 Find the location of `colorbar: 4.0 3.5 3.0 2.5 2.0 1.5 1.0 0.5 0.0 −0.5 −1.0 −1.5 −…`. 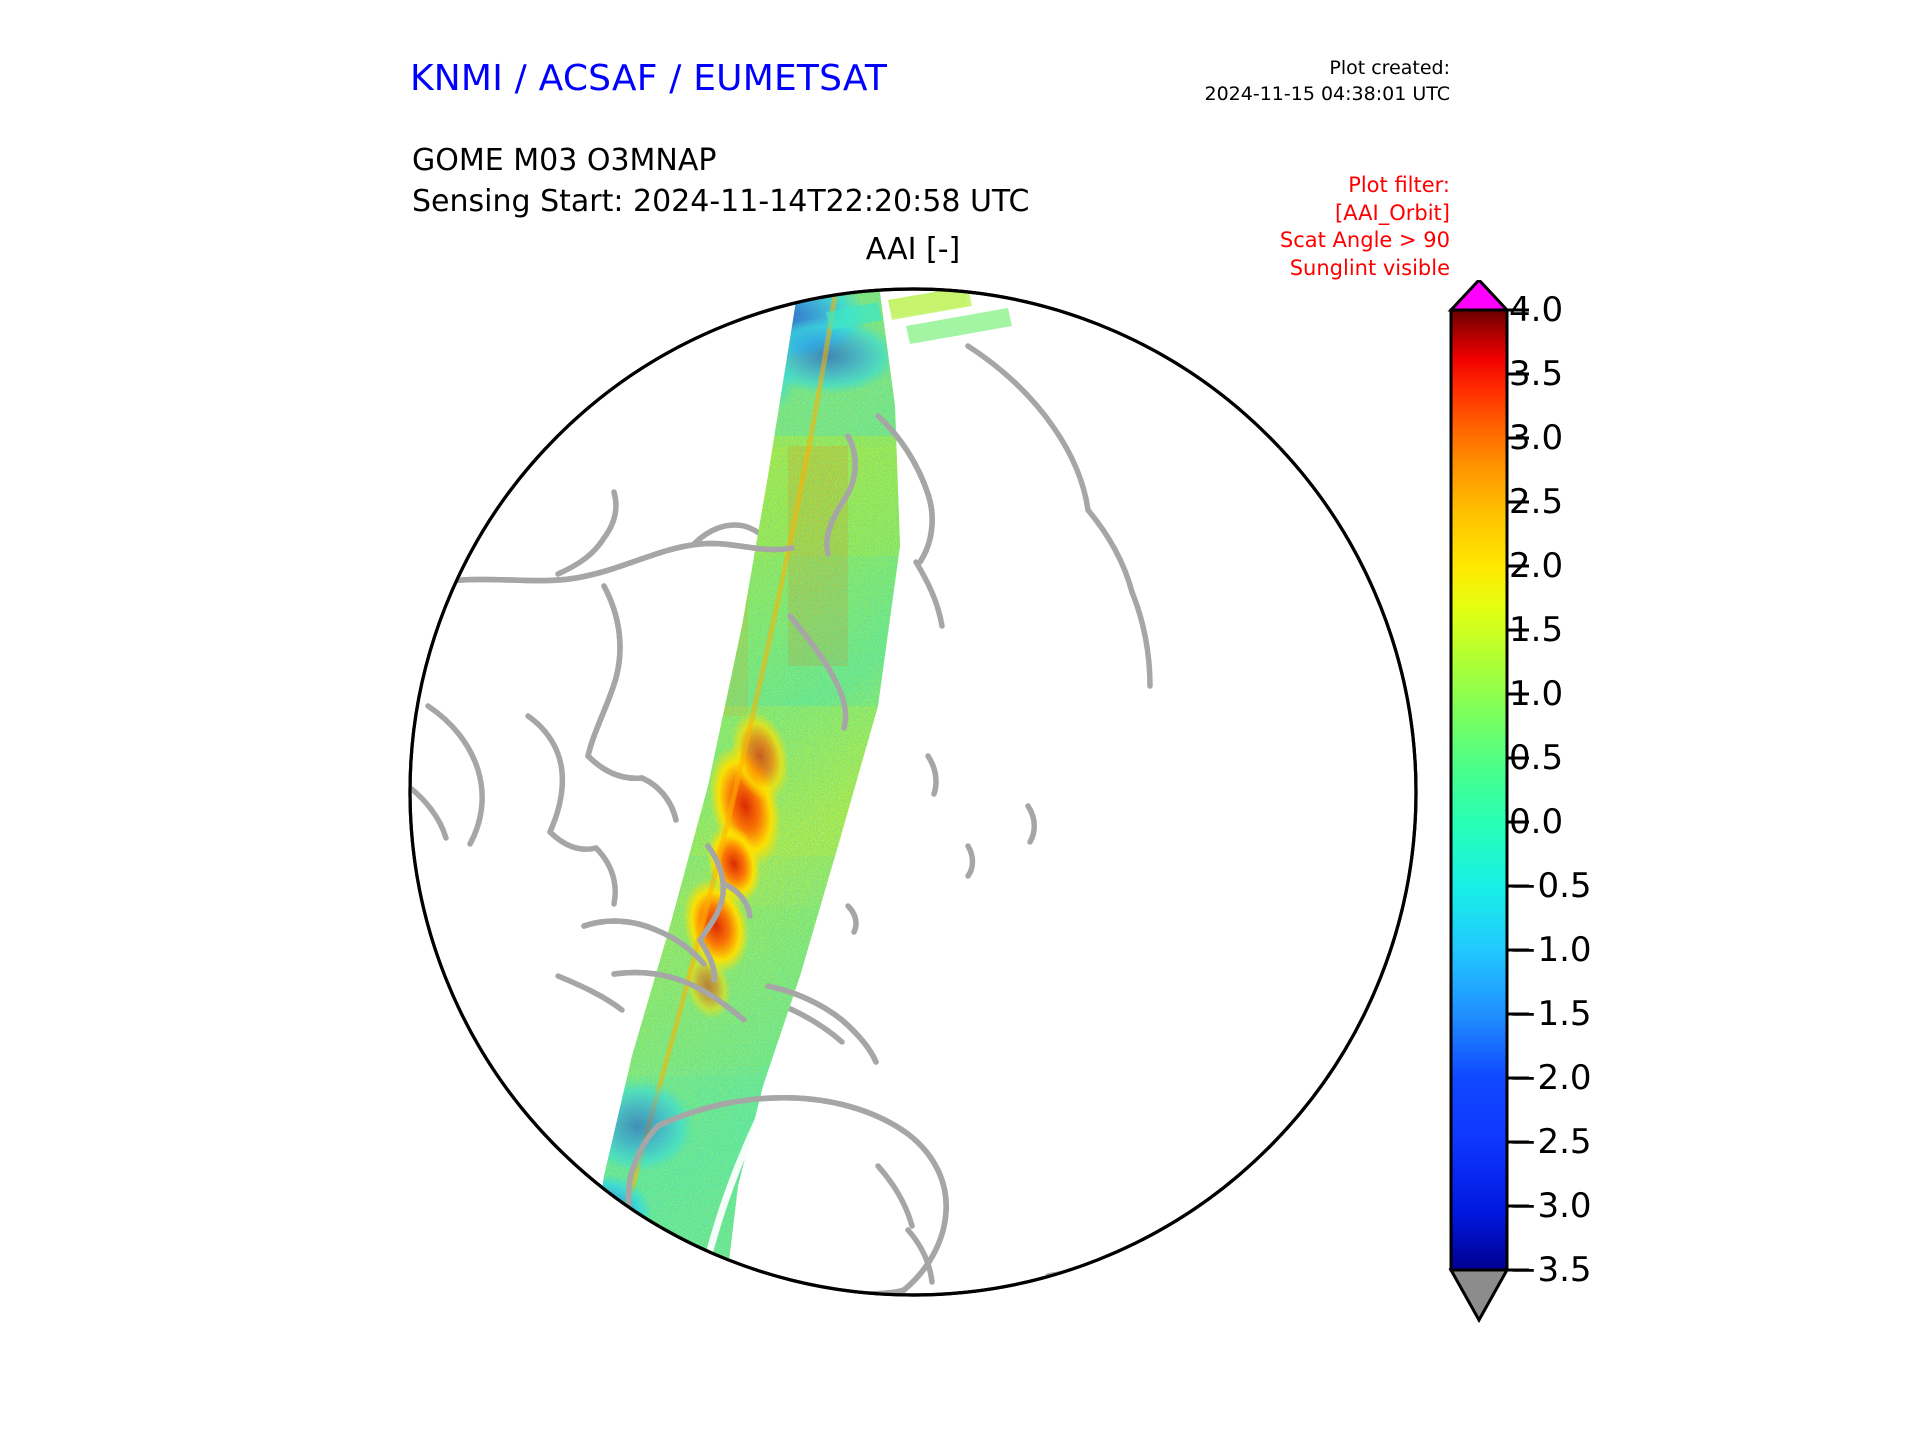

colorbar: 4.0 3.5 3.0 2.5 2.0 1.5 1.0 0.5 0.0 −0.5 −1.0 −1.5 −… is located at coordinates (1563, 803).